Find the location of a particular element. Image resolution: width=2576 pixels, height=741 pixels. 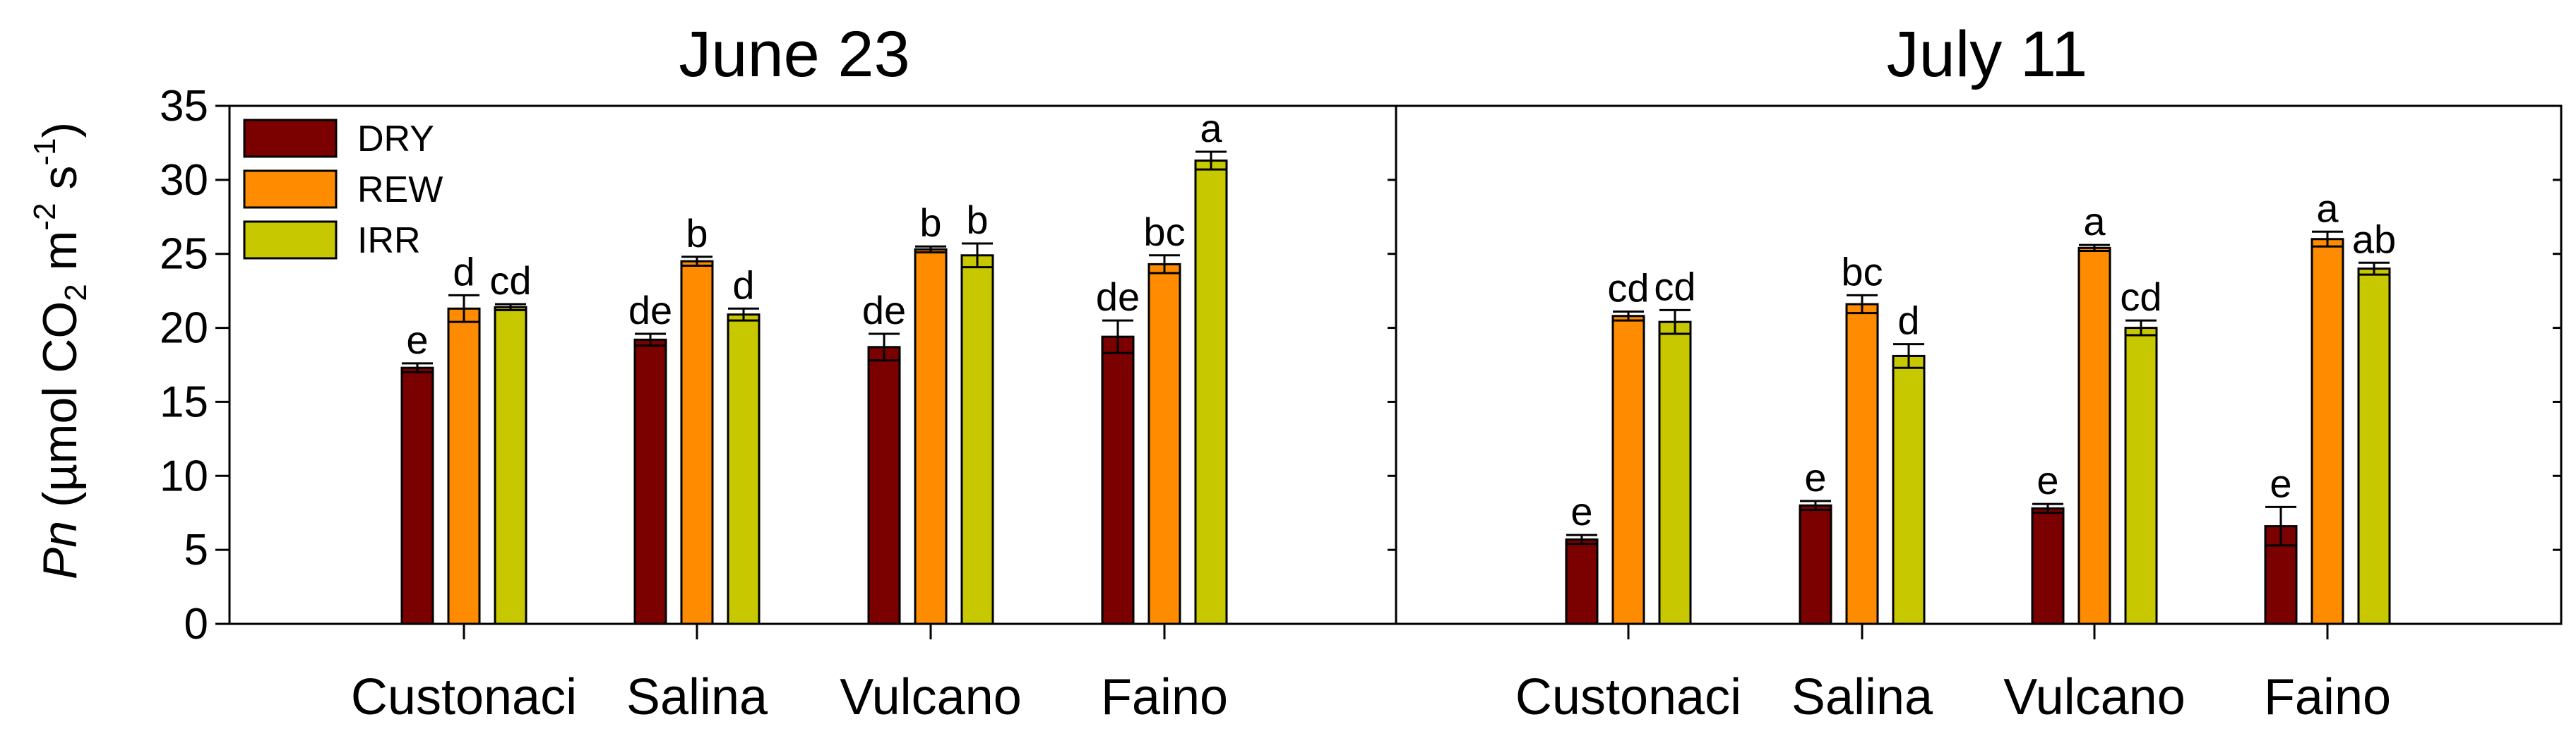

legend-swatch-irr is located at coordinates (290, 240).